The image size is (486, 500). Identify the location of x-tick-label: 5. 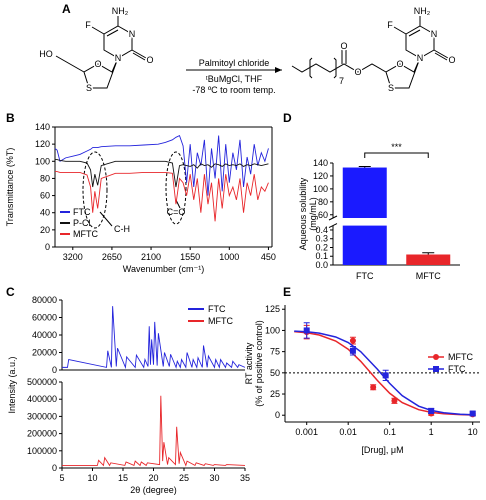
(61, 478).